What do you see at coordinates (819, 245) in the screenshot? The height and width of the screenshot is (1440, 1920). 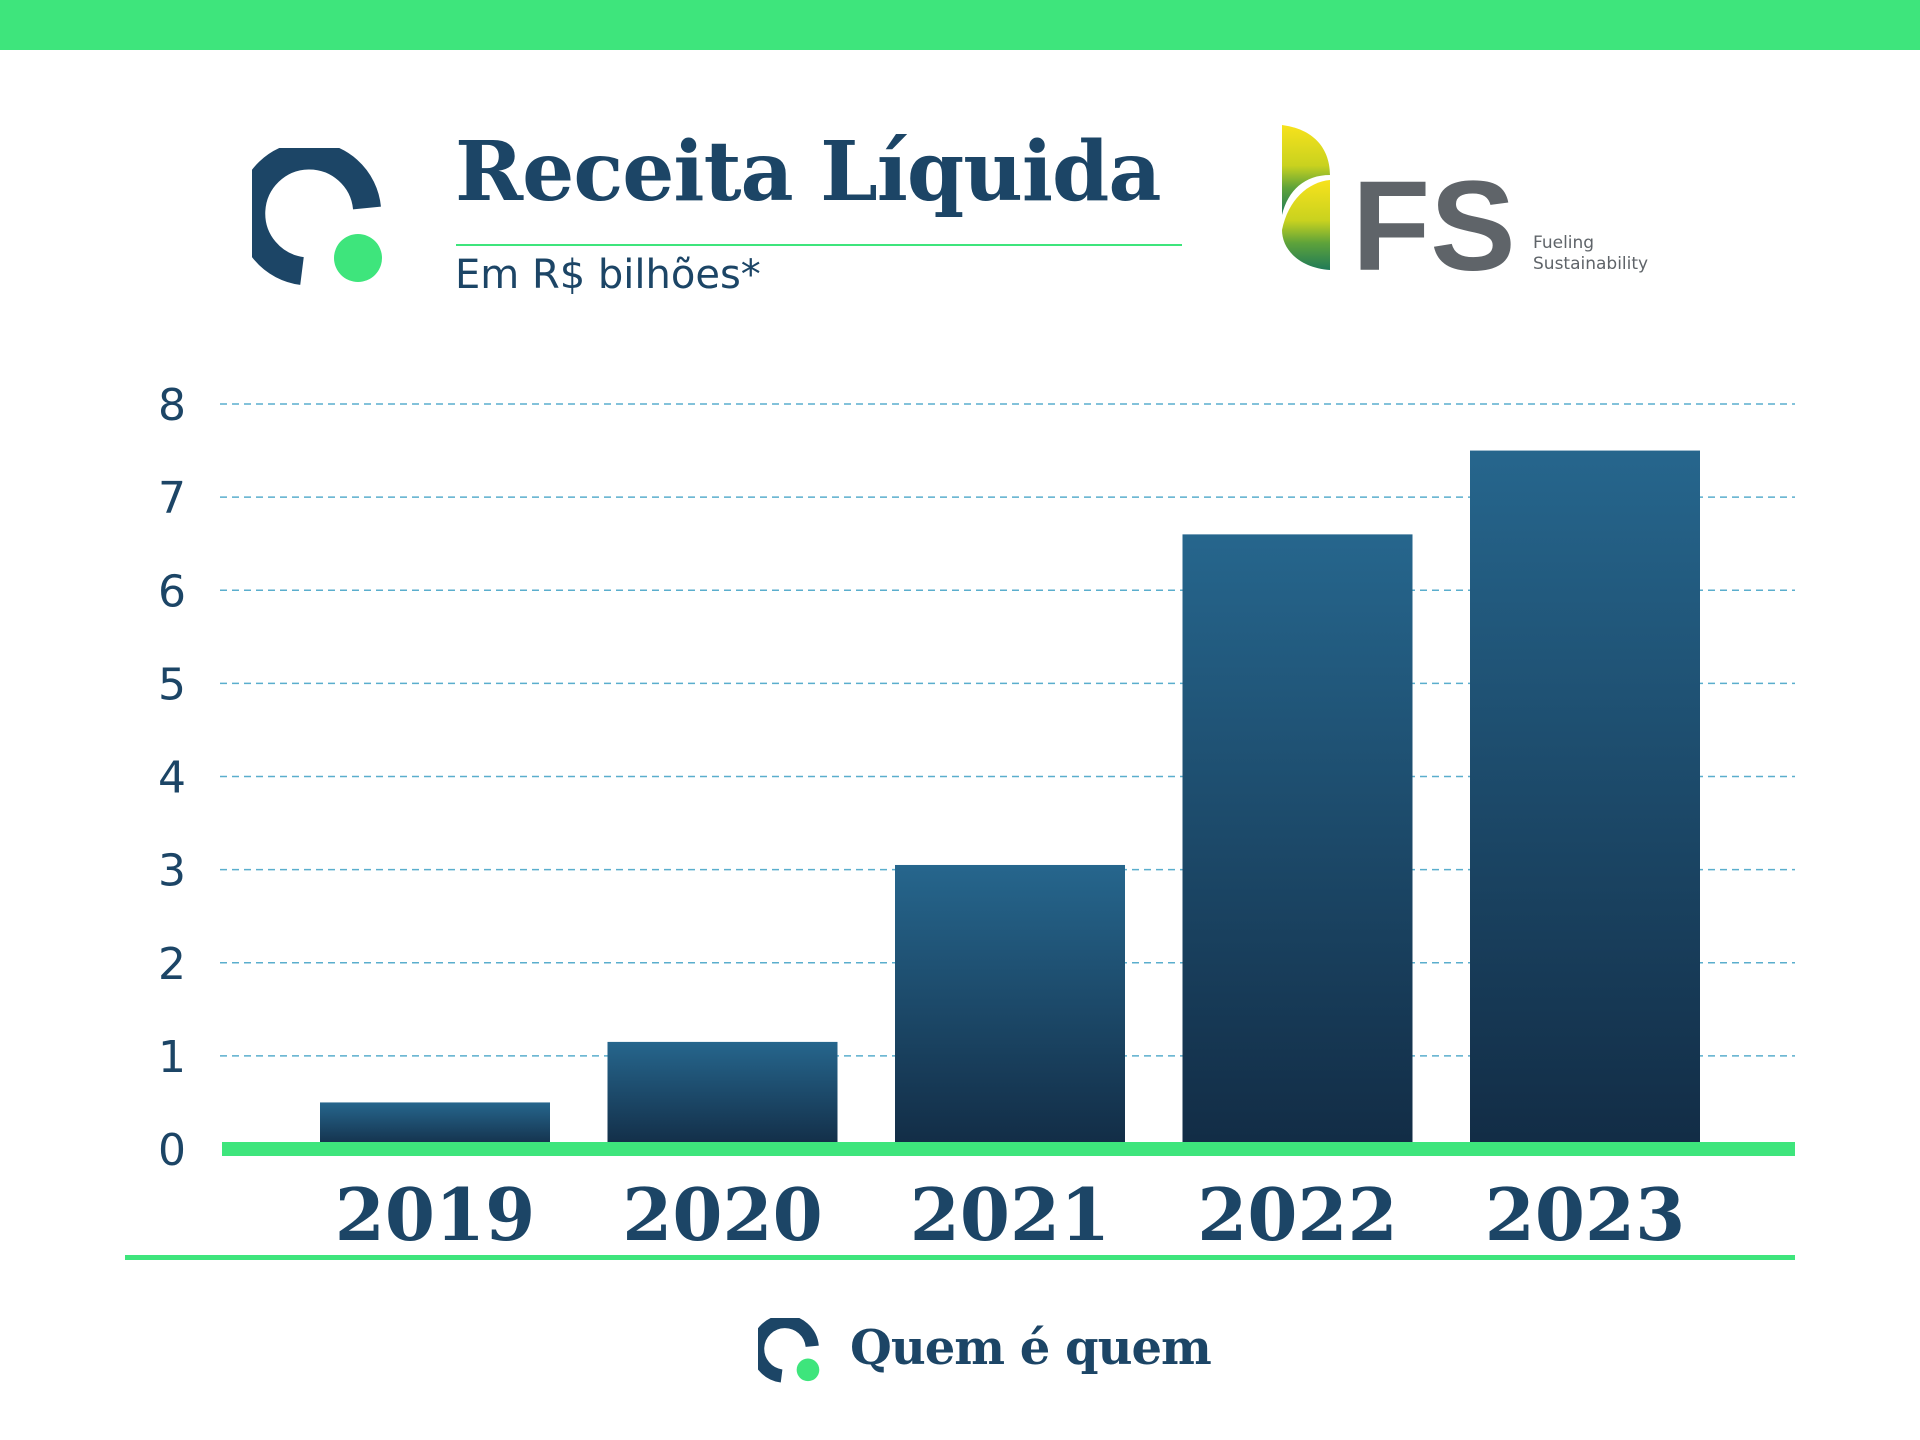 I see `title-divider` at bounding box center [819, 245].